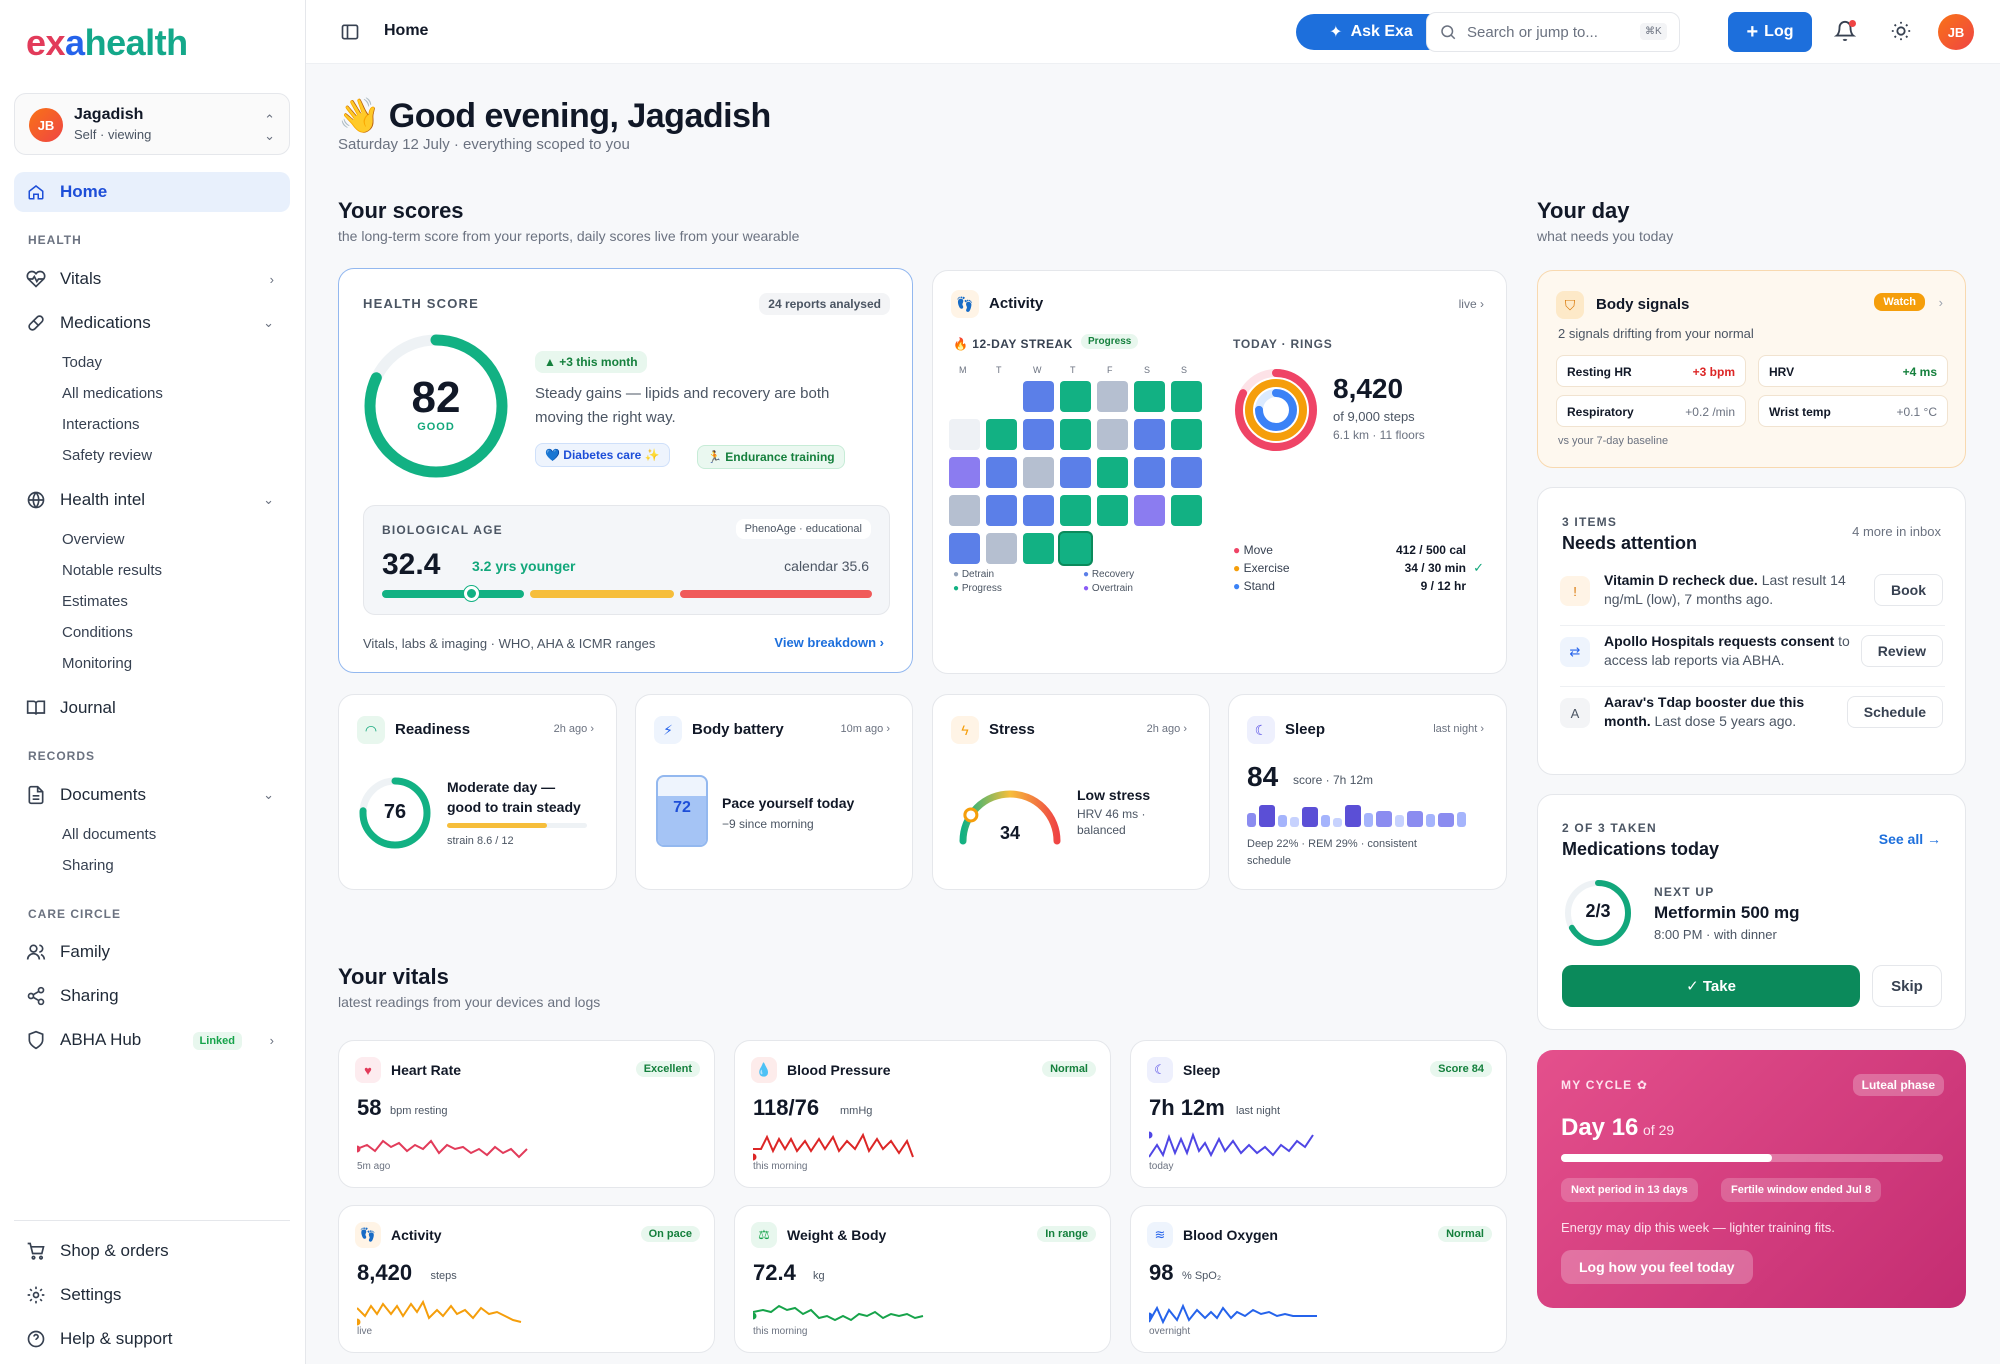 This screenshot has width=2000, height=1364. I want to click on section-records: RECORDS, so click(62, 756).